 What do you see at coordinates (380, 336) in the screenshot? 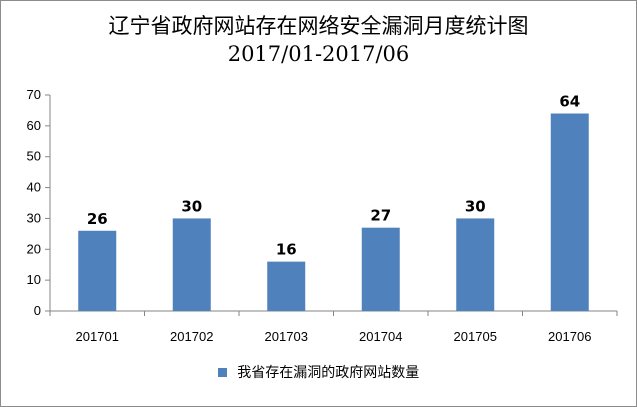
I see `x-tick-label: 201704` at bounding box center [380, 336].